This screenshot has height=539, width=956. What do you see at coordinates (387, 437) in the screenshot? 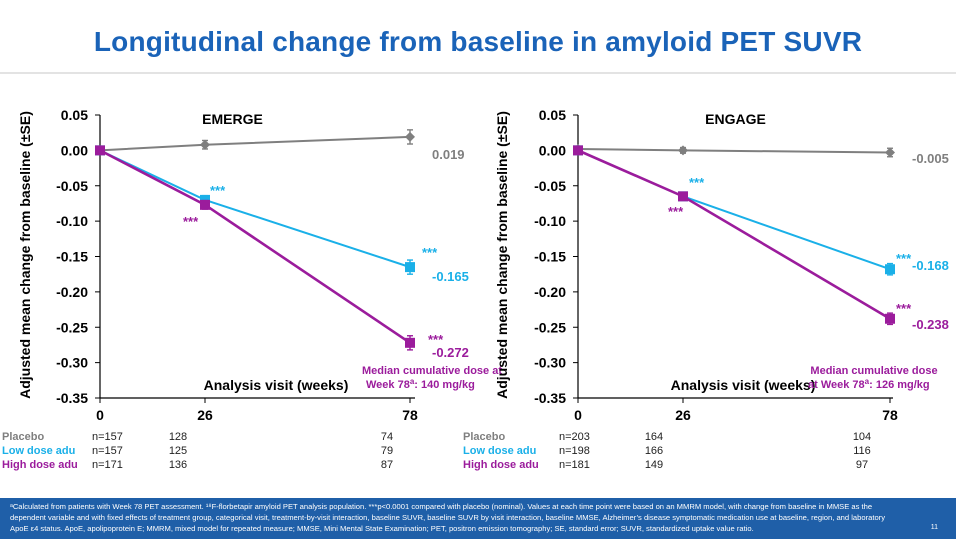
I see `n-table-cell: 74` at bounding box center [387, 437].